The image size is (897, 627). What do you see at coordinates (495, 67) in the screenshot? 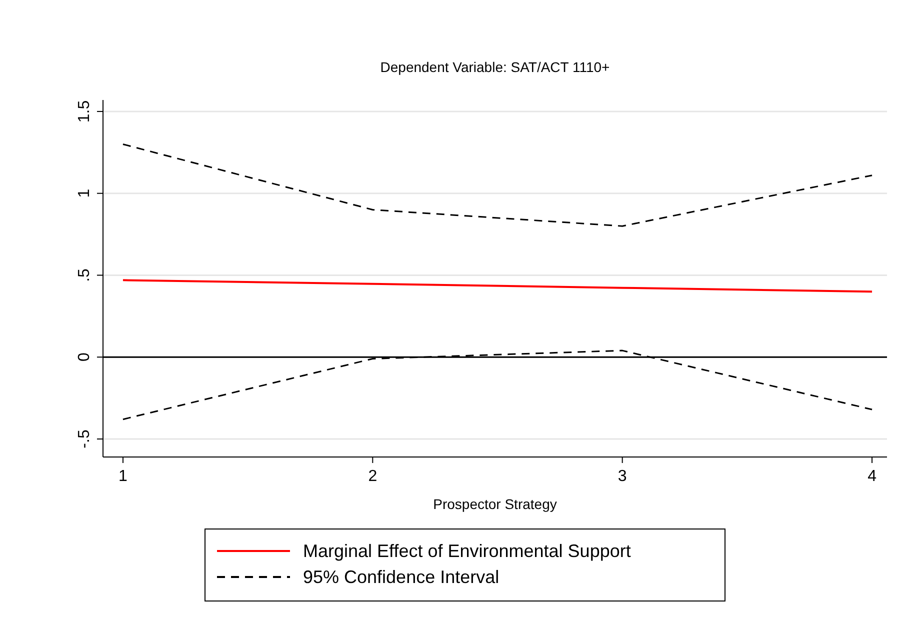
I see `chart-title: Dependent Variable: SAT/ACT 1110+` at bounding box center [495, 67].